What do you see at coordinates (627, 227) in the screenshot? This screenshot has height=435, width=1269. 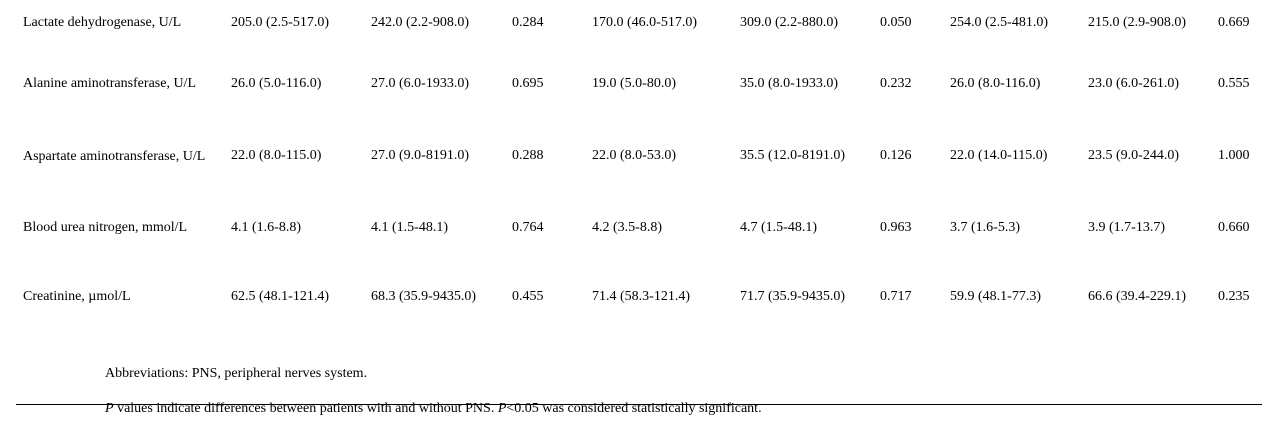 I see `table-cell: 4.2 (3.5-8.8)` at bounding box center [627, 227].